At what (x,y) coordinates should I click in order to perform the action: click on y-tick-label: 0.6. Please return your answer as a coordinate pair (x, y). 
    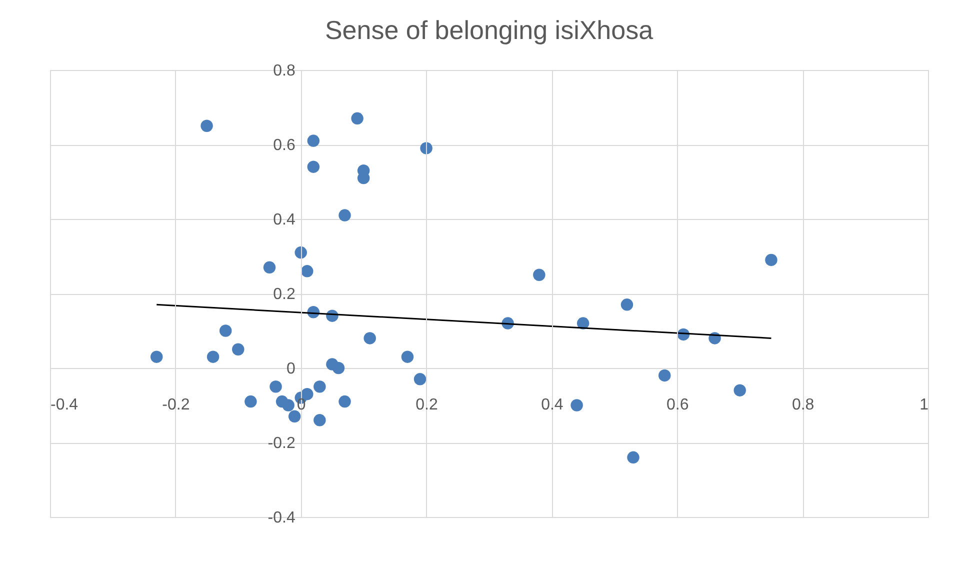
    Looking at the image, I should click on (284, 145).